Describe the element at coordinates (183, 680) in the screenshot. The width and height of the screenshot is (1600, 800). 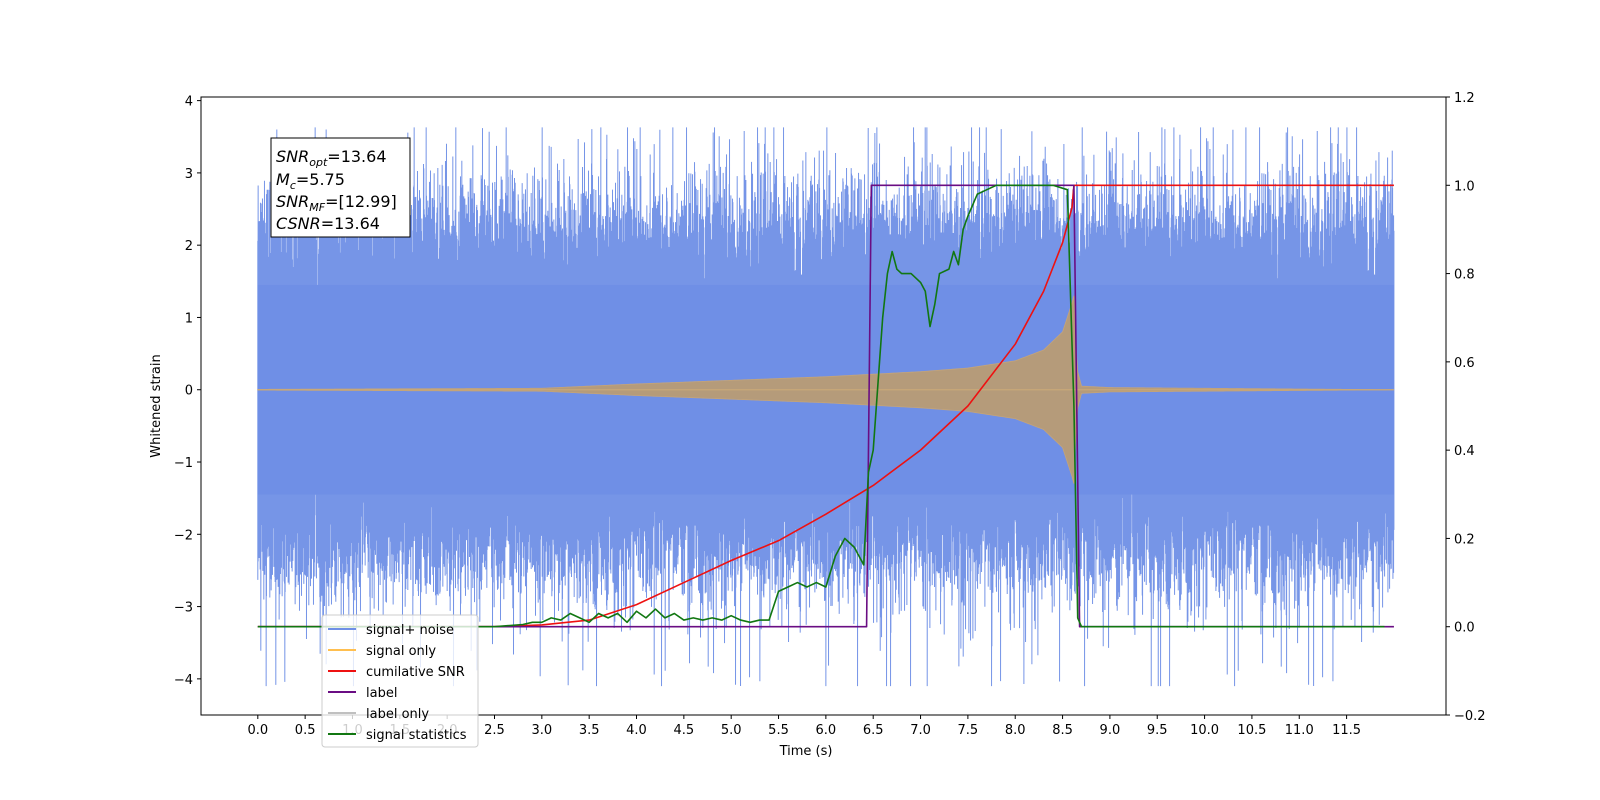
I see `y-tick-label: −4` at that location.